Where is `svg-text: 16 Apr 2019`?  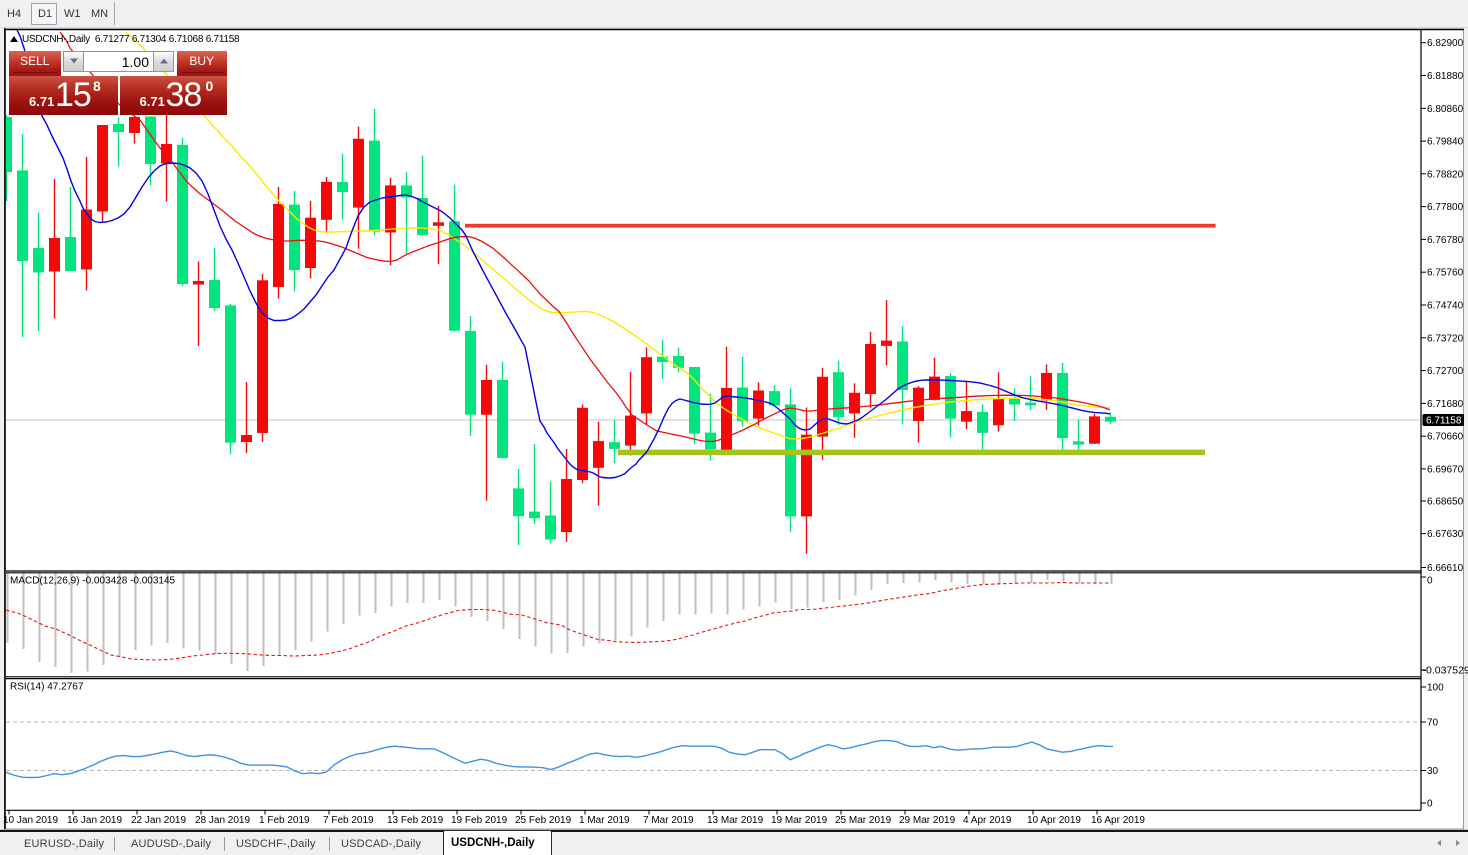
svg-text: 16 Apr 2019 is located at coordinates (1118, 820).